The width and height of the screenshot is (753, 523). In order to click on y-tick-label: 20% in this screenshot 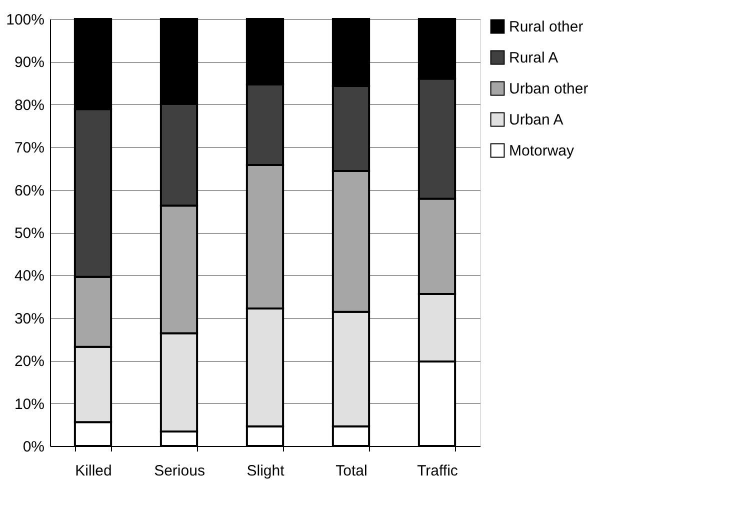, I will do `click(29, 361)`.